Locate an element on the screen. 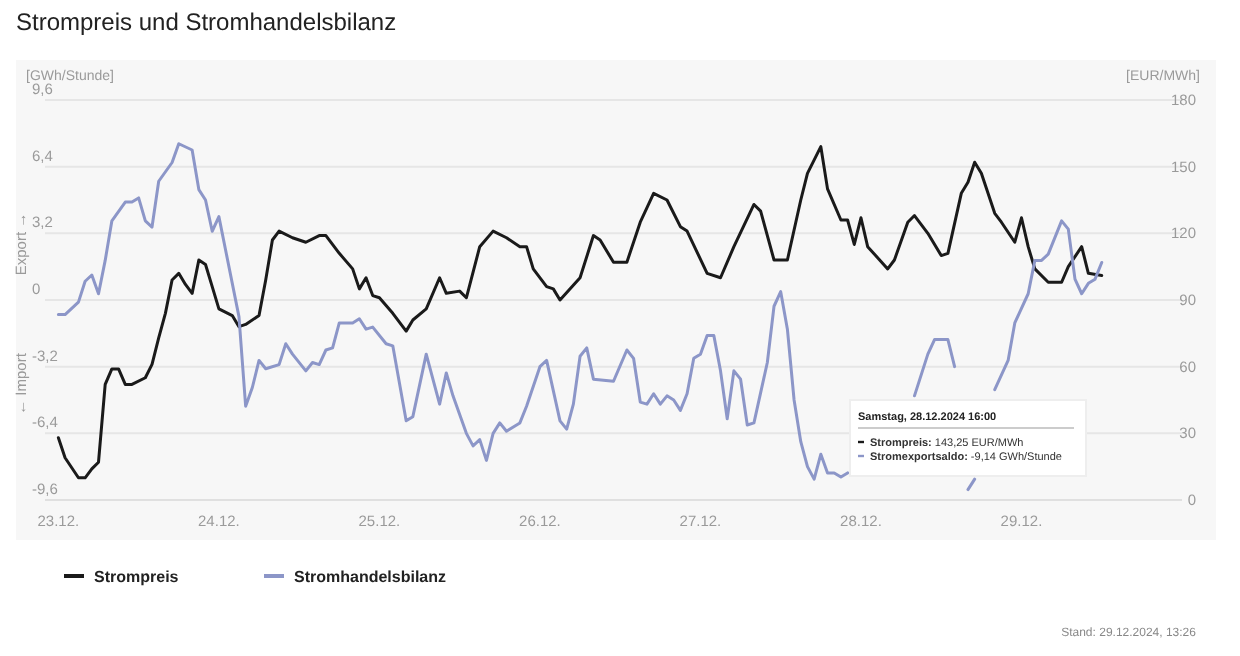  legend-label: Stromhandelsbilanz is located at coordinates (370, 577).